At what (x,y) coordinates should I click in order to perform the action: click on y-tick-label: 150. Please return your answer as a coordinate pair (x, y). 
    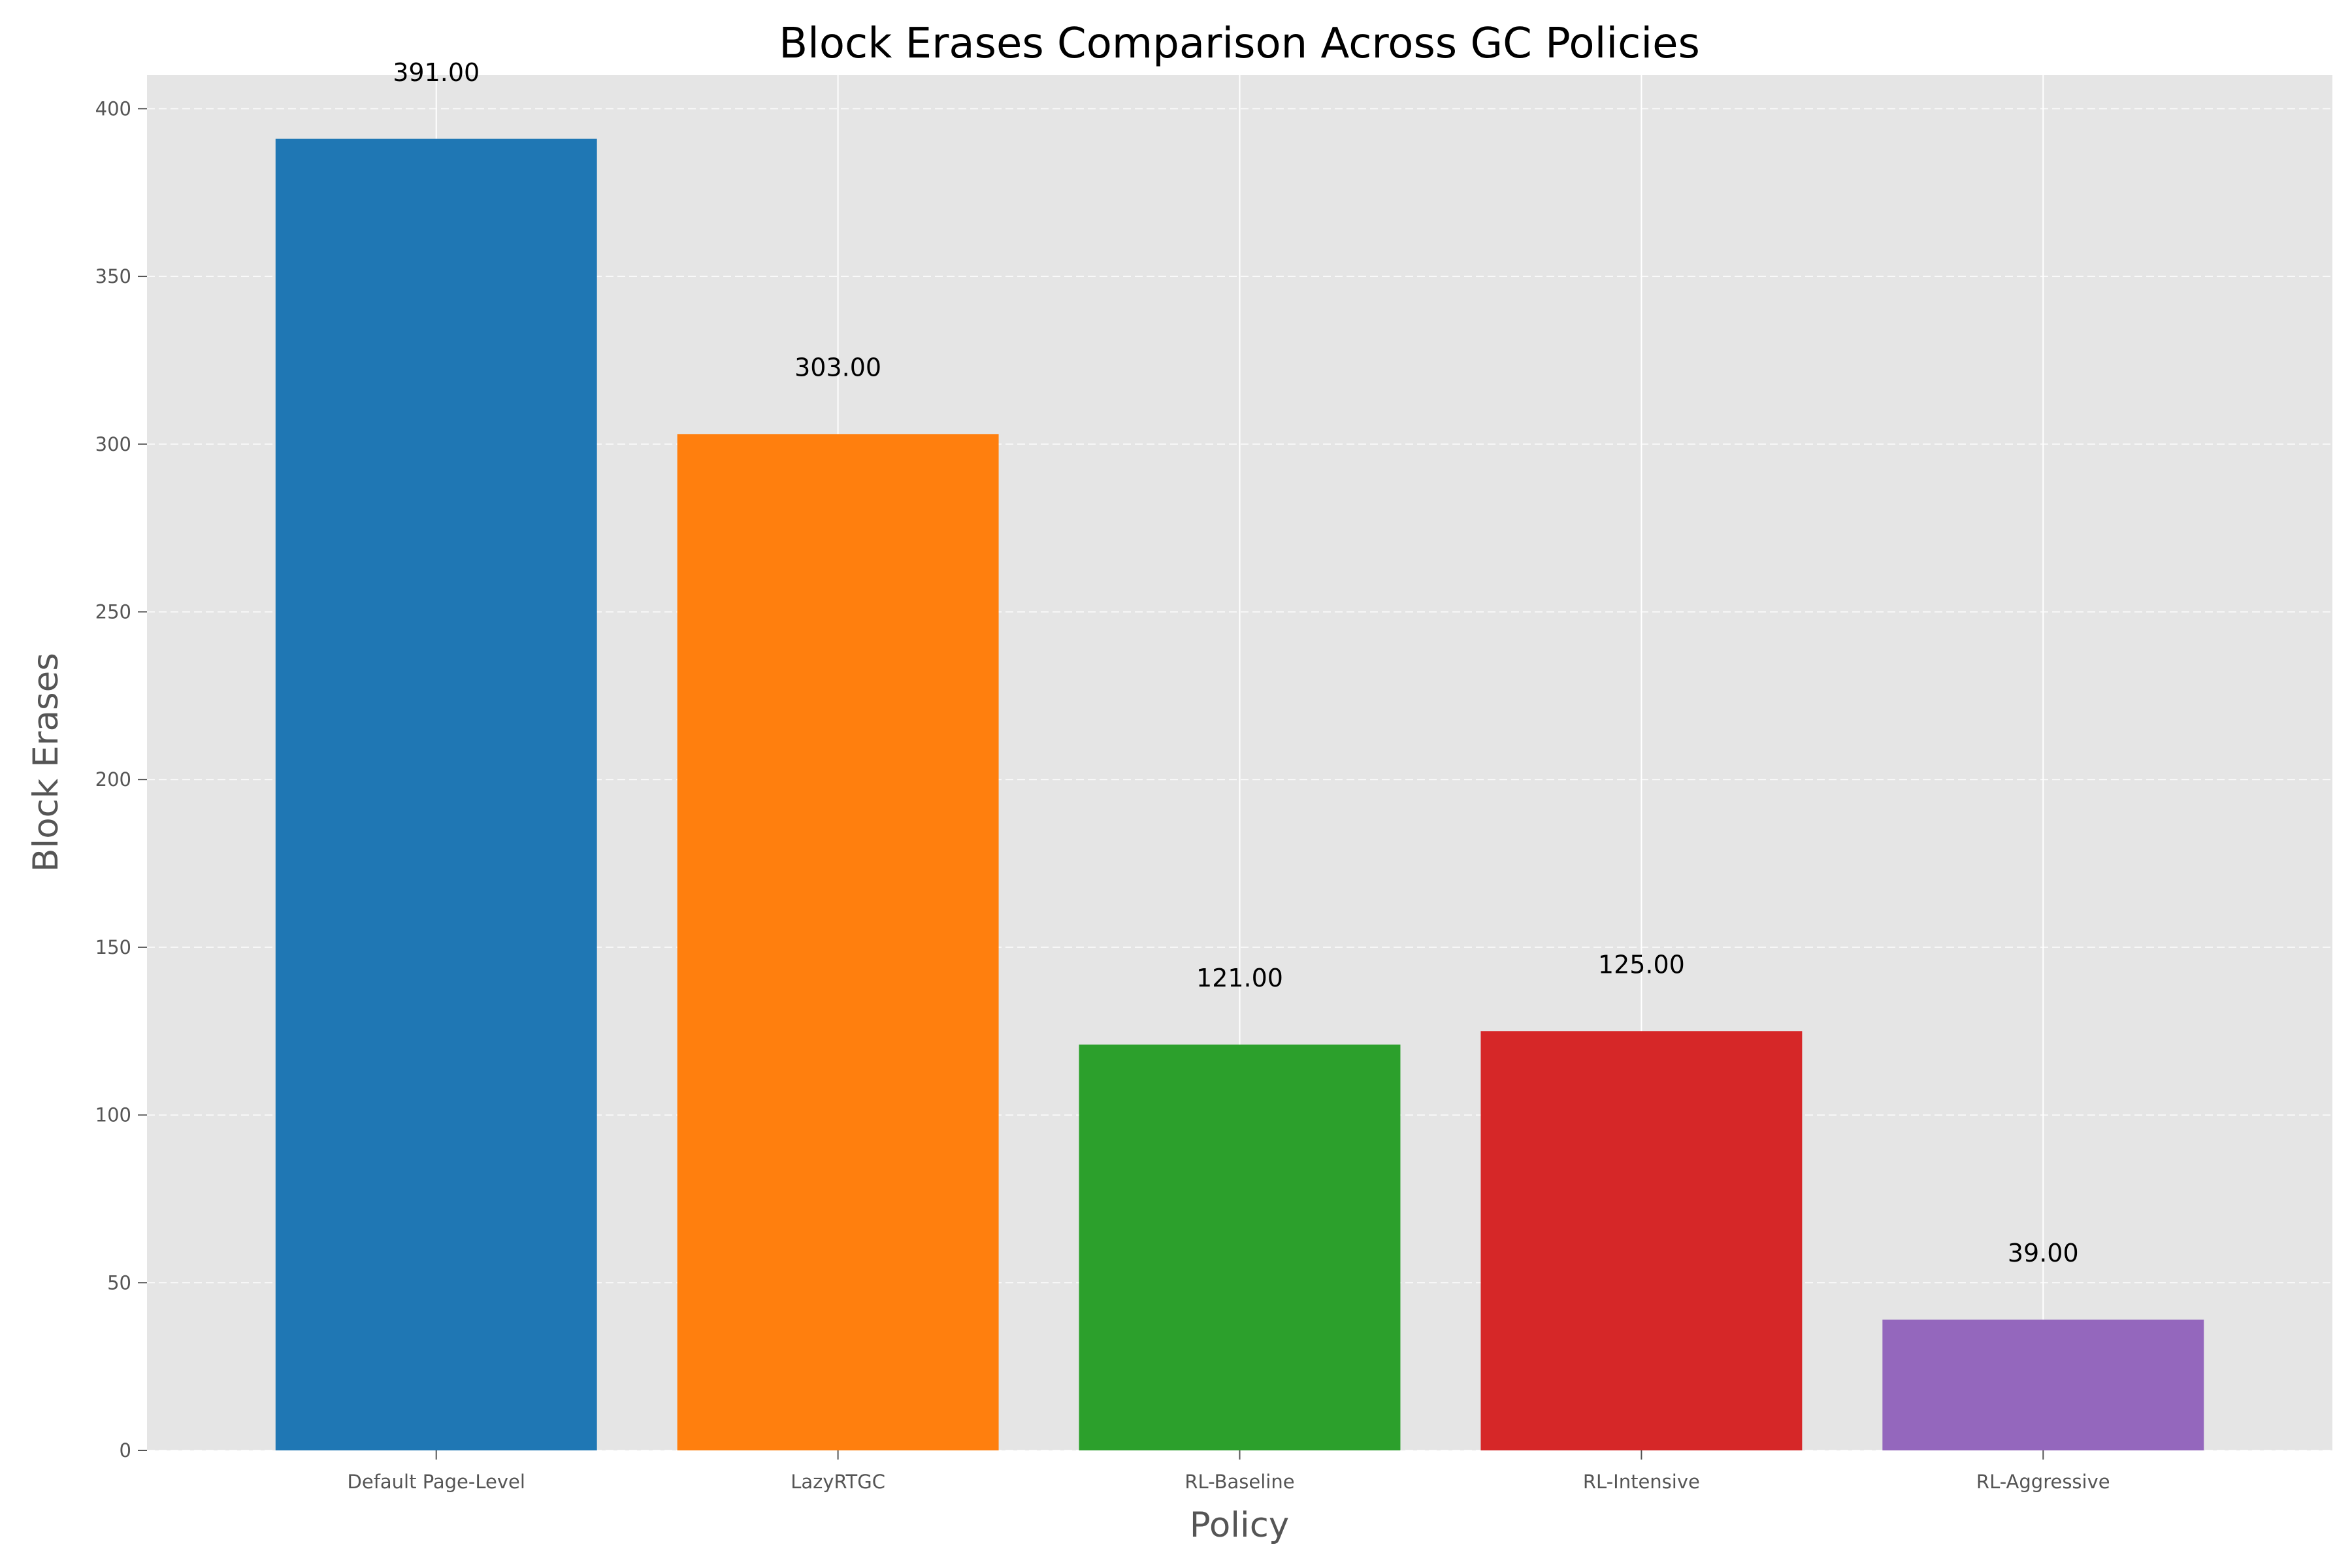
    Looking at the image, I should click on (113, 947).